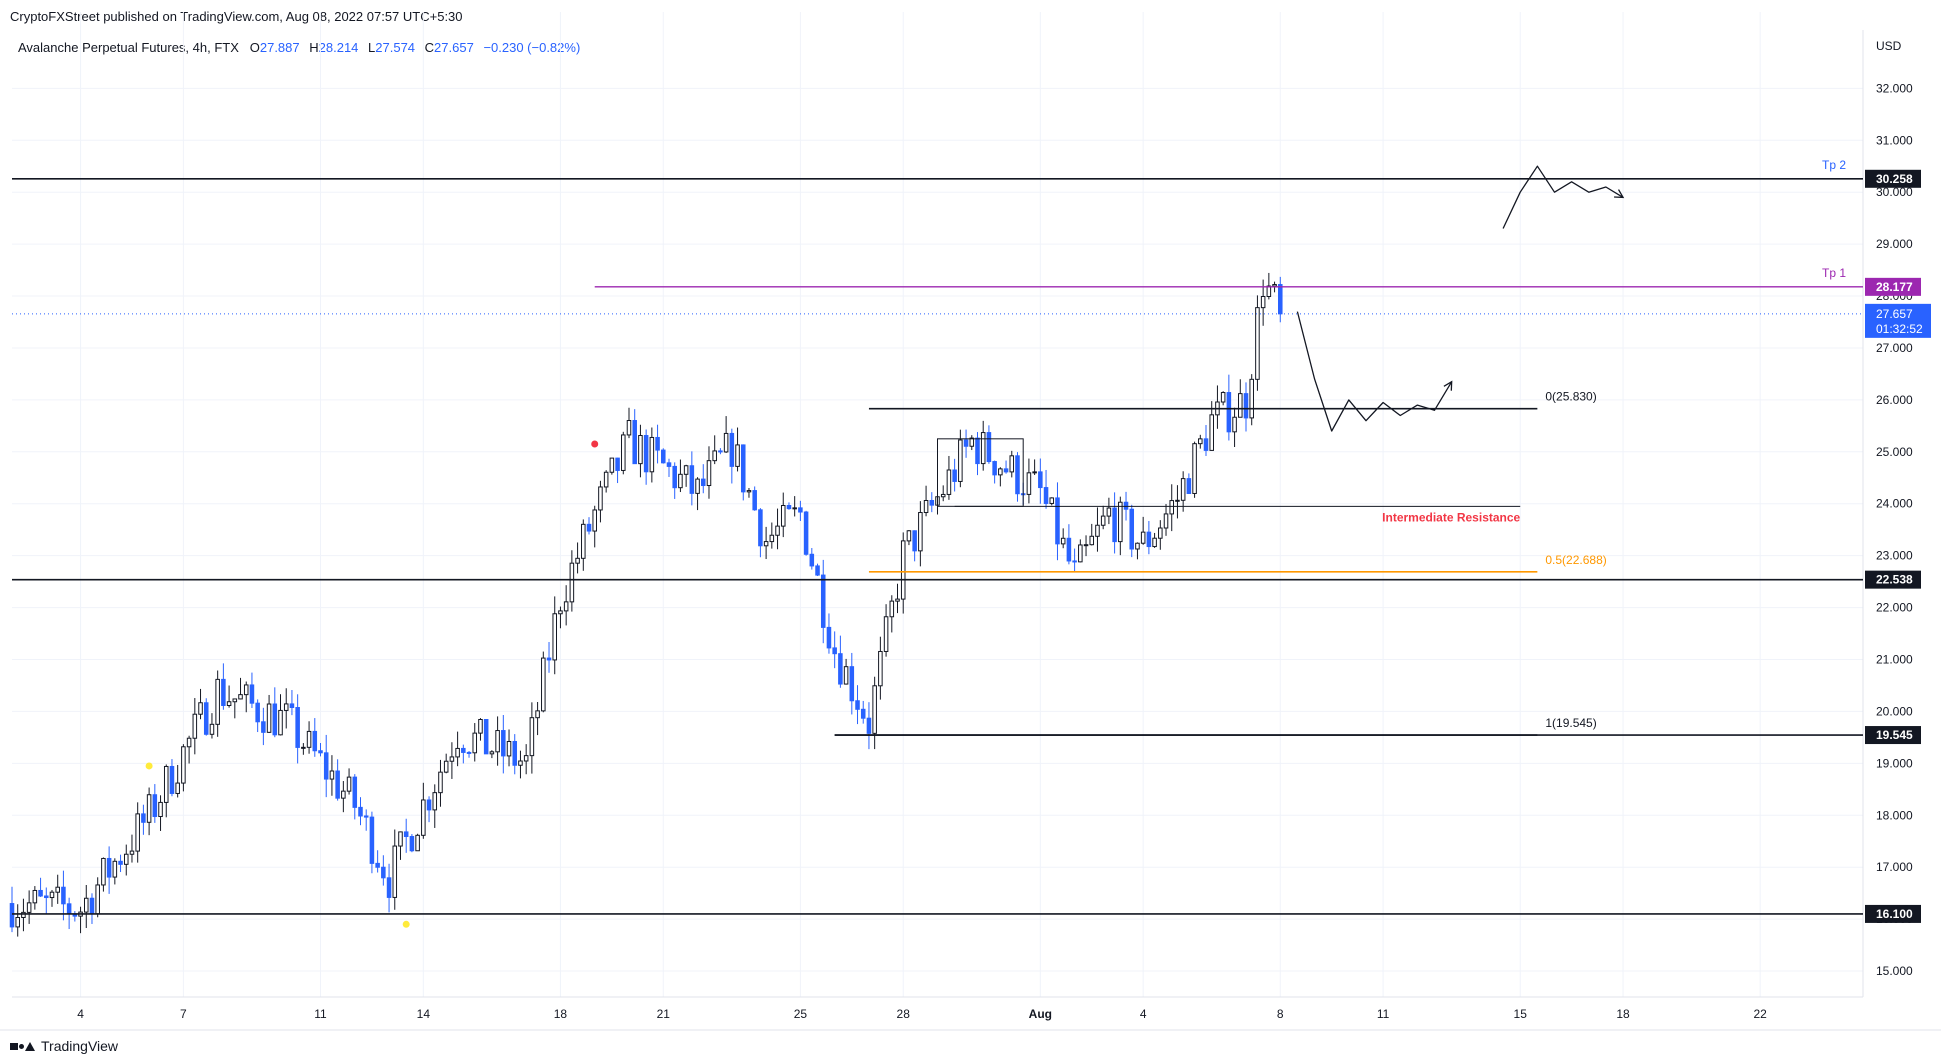  What do you see at coordinates (1619, 194) in the screenshot?
I see `projection-far-arrowhead` at bounding box center [1619, 194].